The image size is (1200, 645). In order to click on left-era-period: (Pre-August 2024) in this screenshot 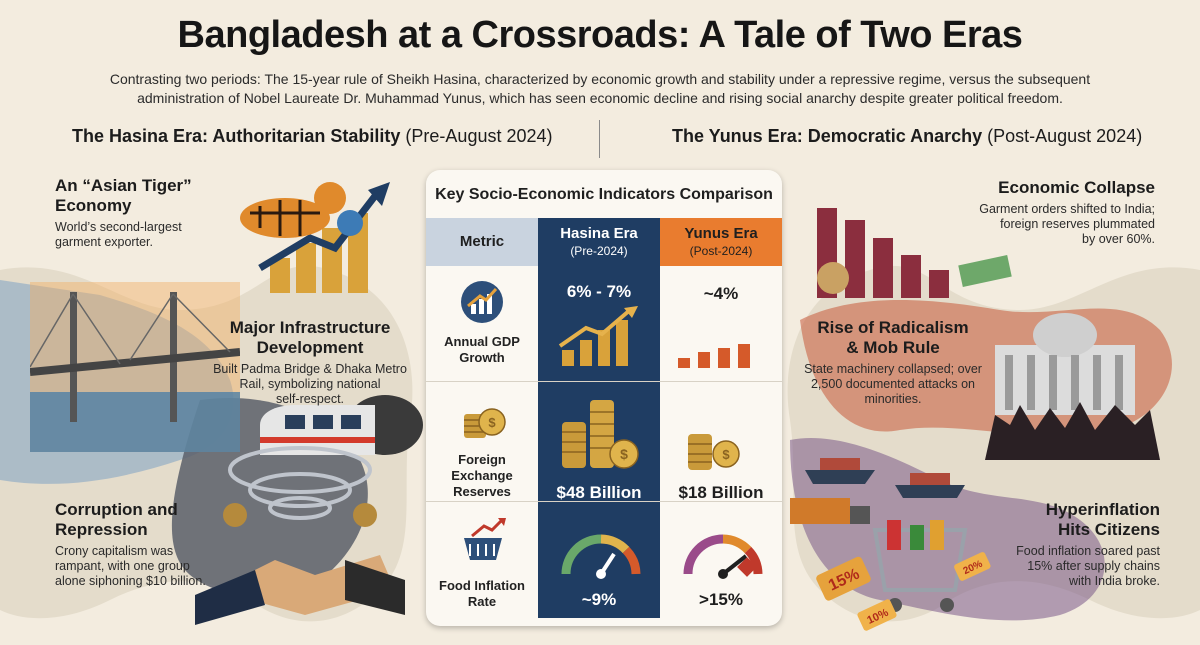, I will do `click(479, 136)`.